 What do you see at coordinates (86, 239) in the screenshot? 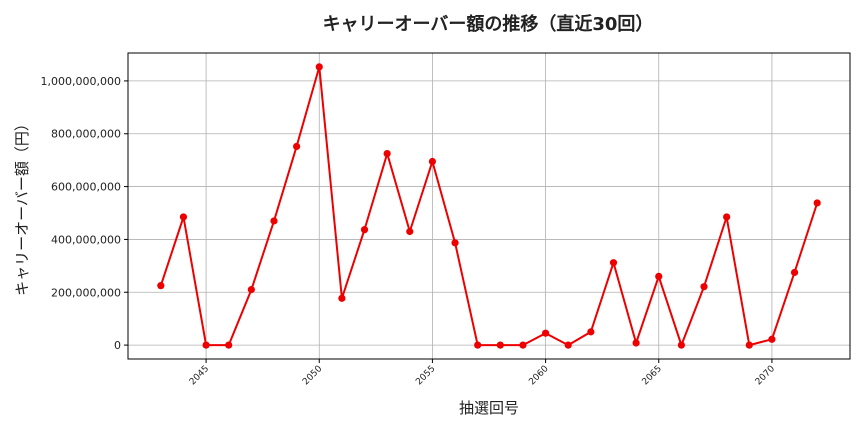
I see `y-tick-label: 400,000,000` at bounding box center [86, 239].